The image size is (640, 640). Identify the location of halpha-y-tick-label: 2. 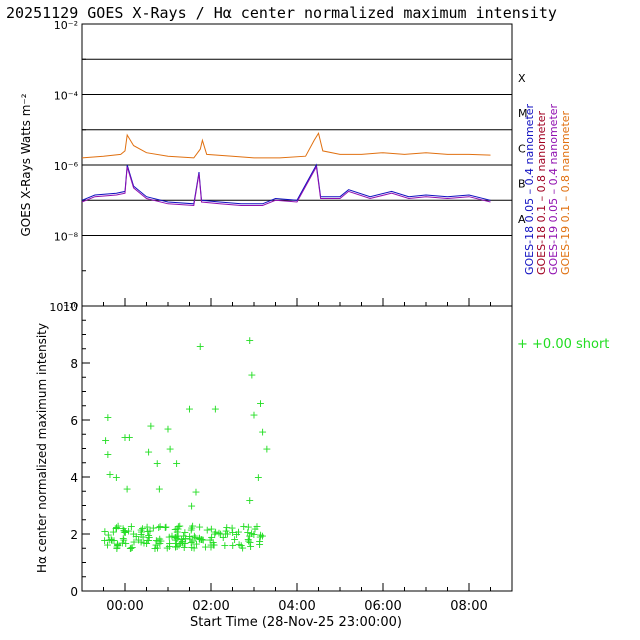
(74, 535).